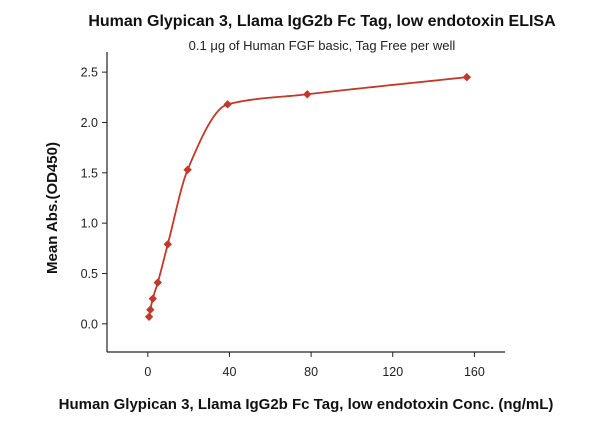 Image resolution: width=600 pixels, height=421 pixels. Describe the element at coordinates (89, 173) in the screenshot. I see `y-tick-label: 1.5` at that location.